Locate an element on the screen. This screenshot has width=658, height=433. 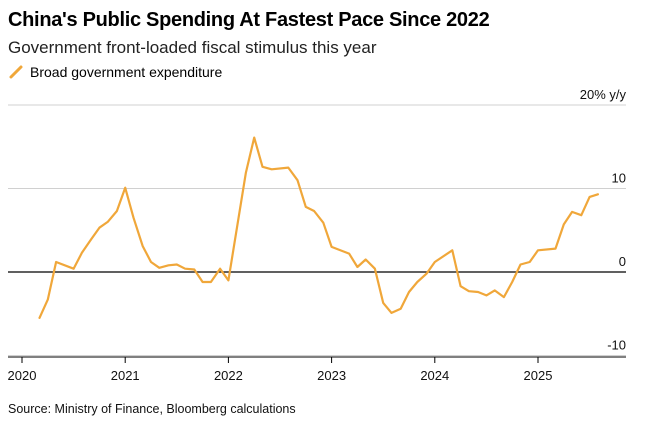
x-tick-label: 2022 is located at coordinates (228, 375).